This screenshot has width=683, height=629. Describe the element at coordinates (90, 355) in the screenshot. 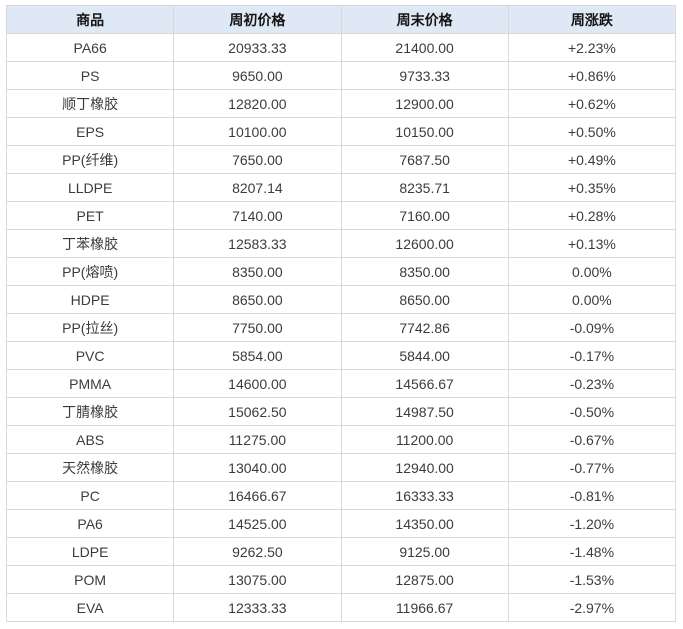

I see `product-cell: PVC` at that location.